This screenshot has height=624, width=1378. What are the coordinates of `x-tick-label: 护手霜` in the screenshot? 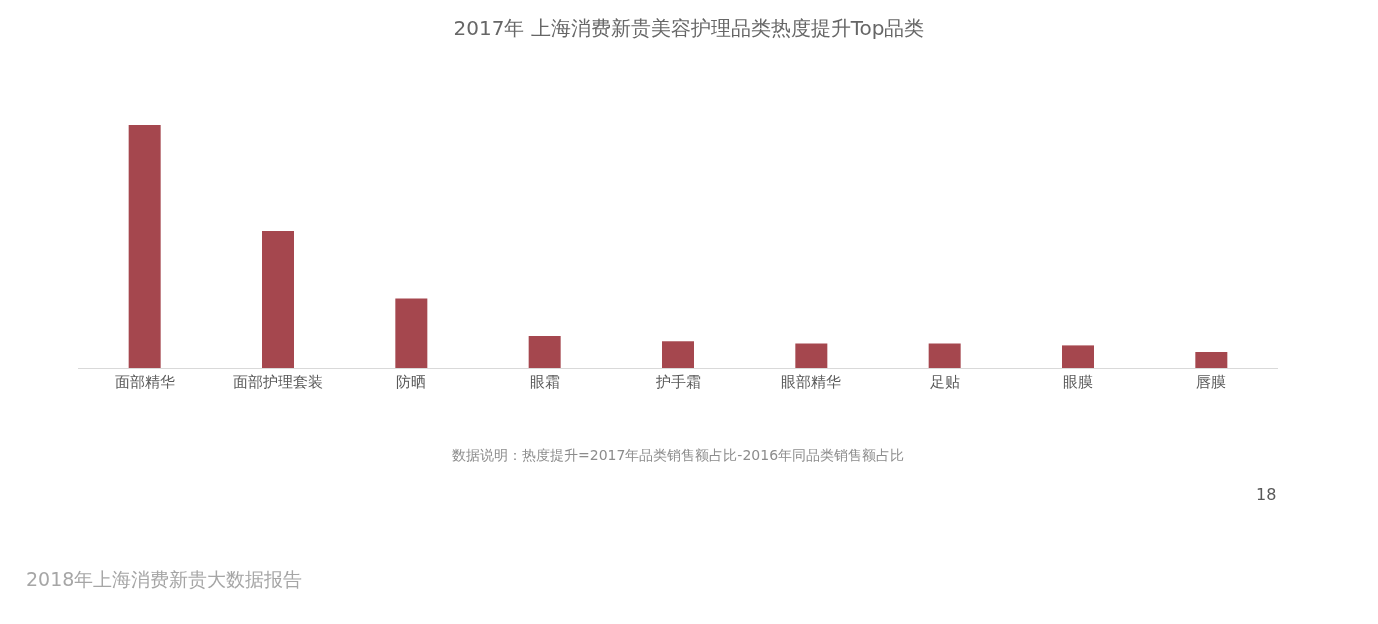 It's located at (677, 382).